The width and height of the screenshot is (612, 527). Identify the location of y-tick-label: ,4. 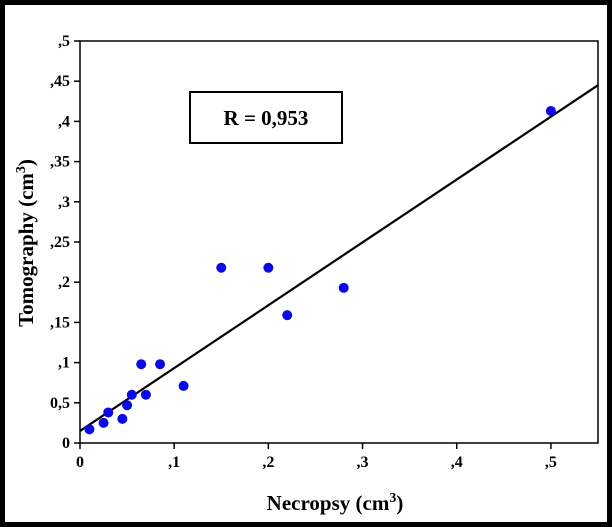
(64, 121).